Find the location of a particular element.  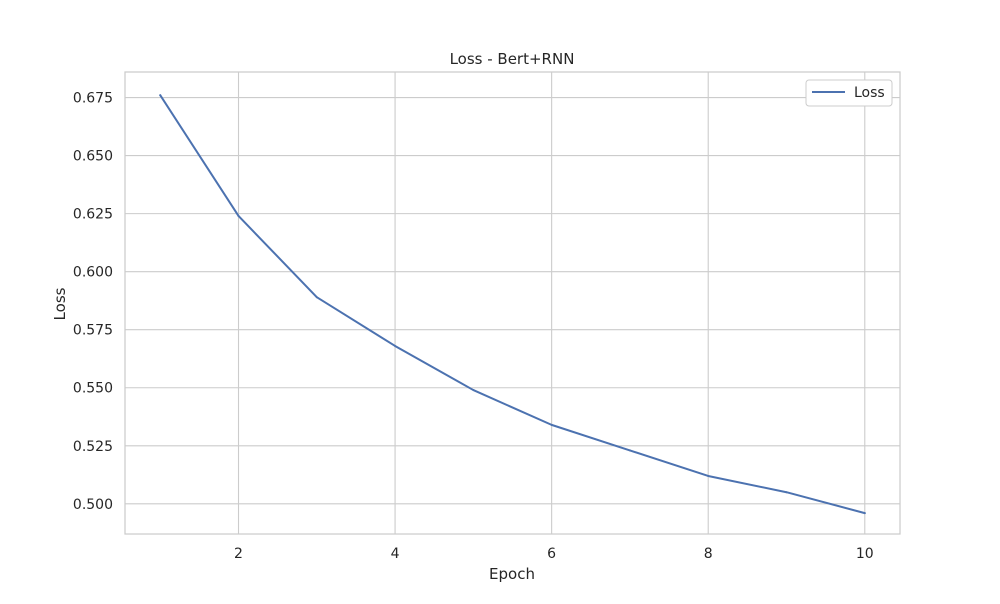

legend-label-loss: Loss is located at coordinates (869, 93).